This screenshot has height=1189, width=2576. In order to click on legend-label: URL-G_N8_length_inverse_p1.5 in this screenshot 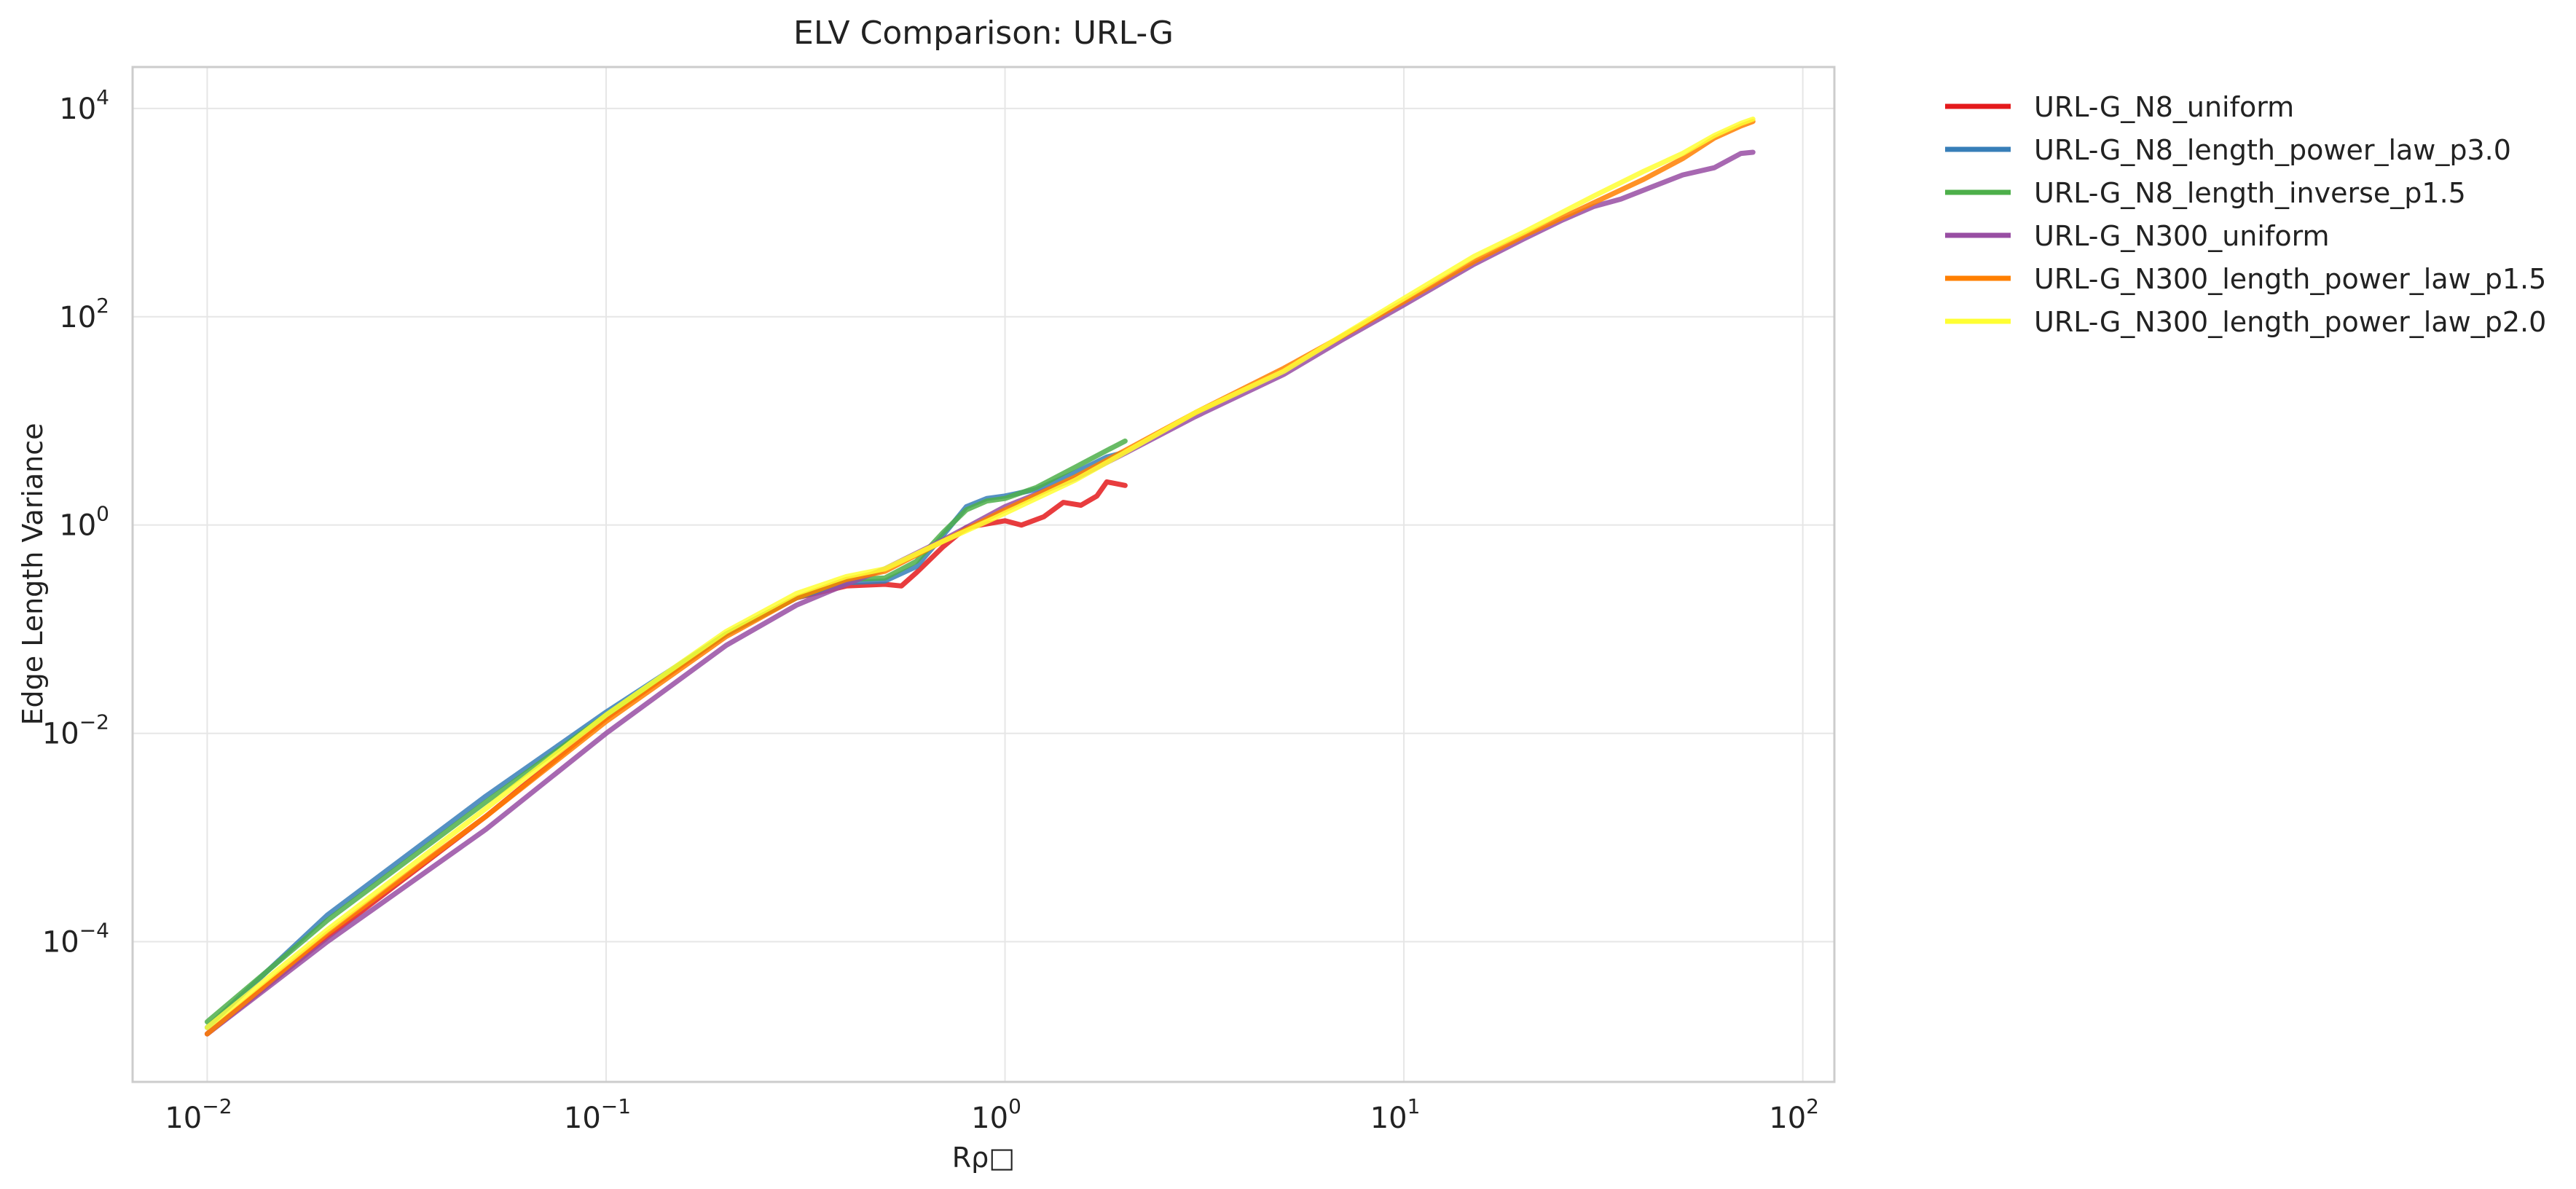, I will do `click(2250, 193)`.